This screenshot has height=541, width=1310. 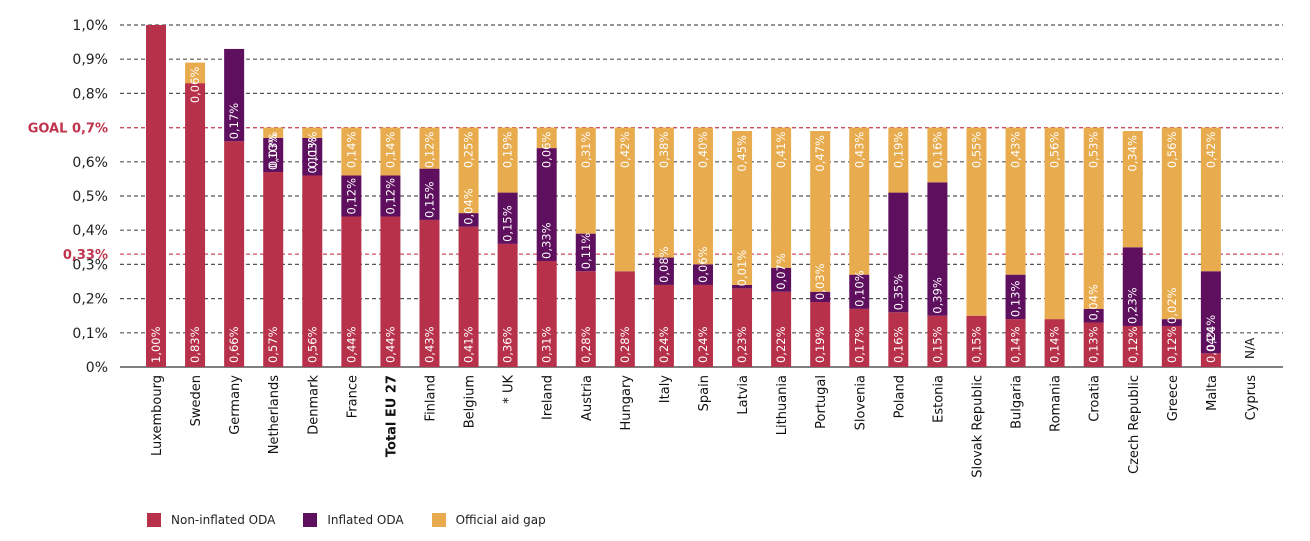 I want to click on y-tick-label: 0,2%, so click(x=90, y=300).